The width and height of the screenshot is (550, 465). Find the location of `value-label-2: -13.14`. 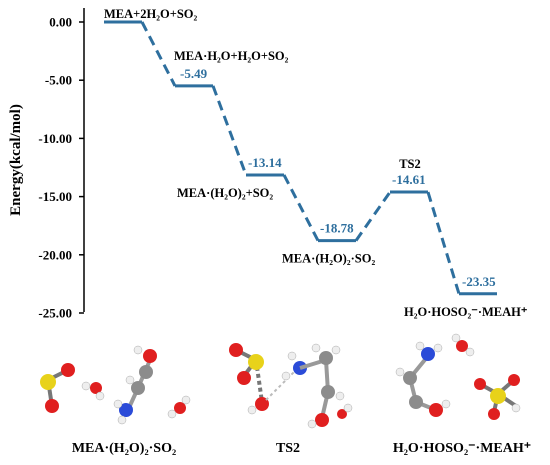

value-label-2: -13.14 is located at coordinates (265, 162).